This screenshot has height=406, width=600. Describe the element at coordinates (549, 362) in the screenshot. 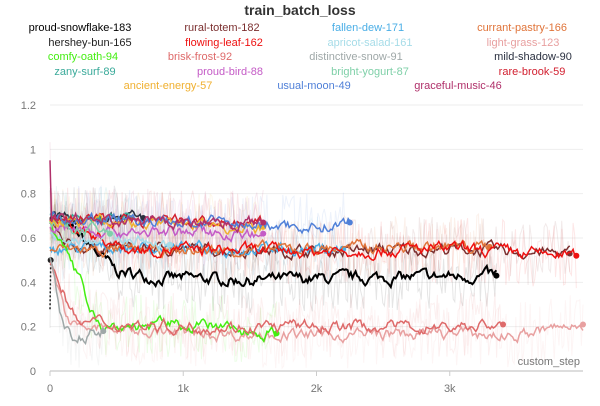

I see `x-axis-label: custom_step` at that location.